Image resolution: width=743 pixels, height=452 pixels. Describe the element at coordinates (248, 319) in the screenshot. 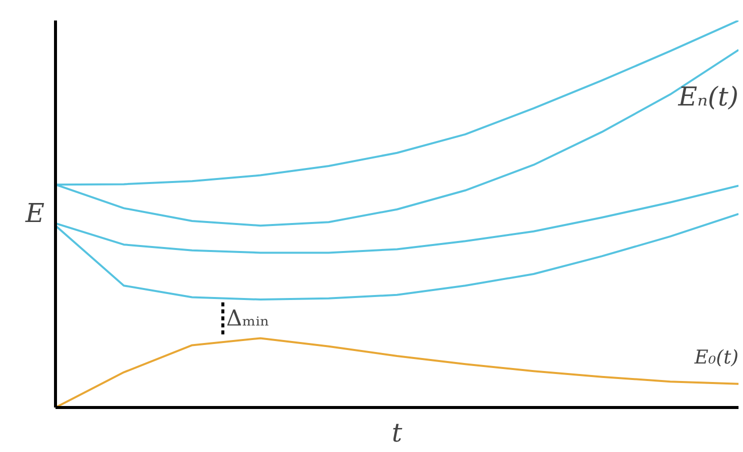

I see `annotation: Δₘᵢₙ` at that location.